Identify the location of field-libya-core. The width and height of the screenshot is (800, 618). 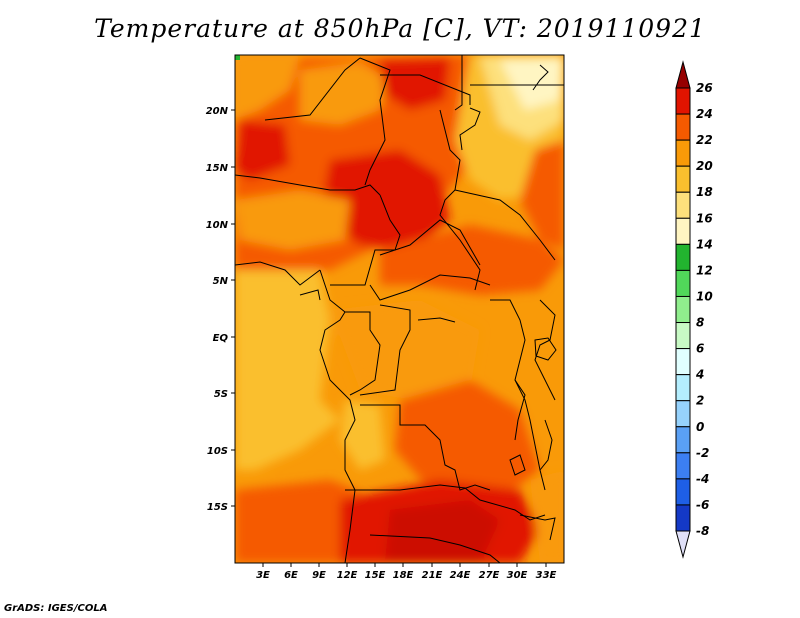
(415, 84).